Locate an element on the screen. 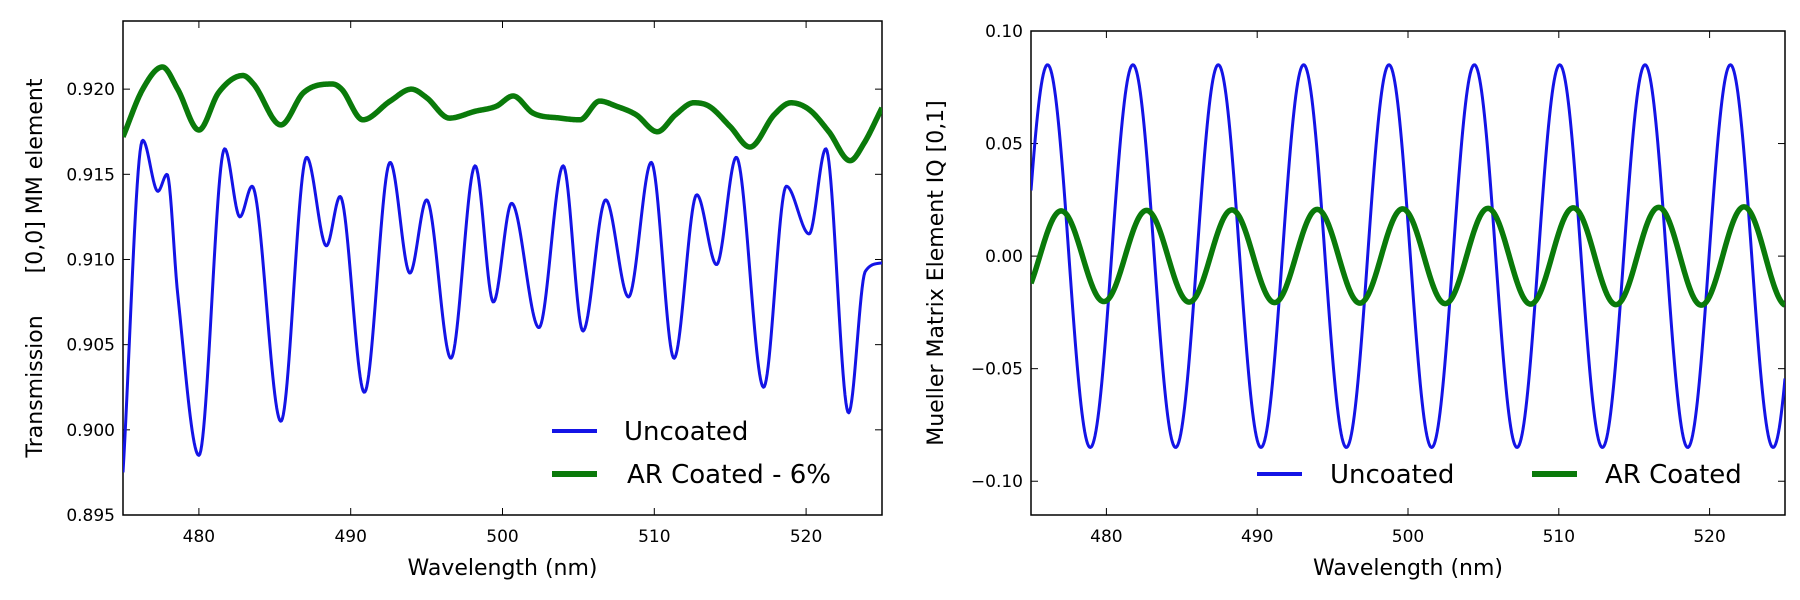  y-tick-label: −0.05 is located at coordinates (997, 370).